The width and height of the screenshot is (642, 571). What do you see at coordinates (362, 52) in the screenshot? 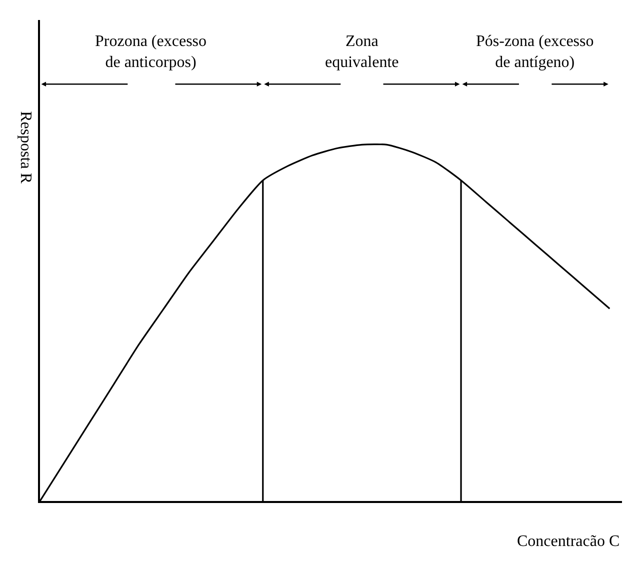
I see `text: Zona equivalente` at bounding box center [362, 52].